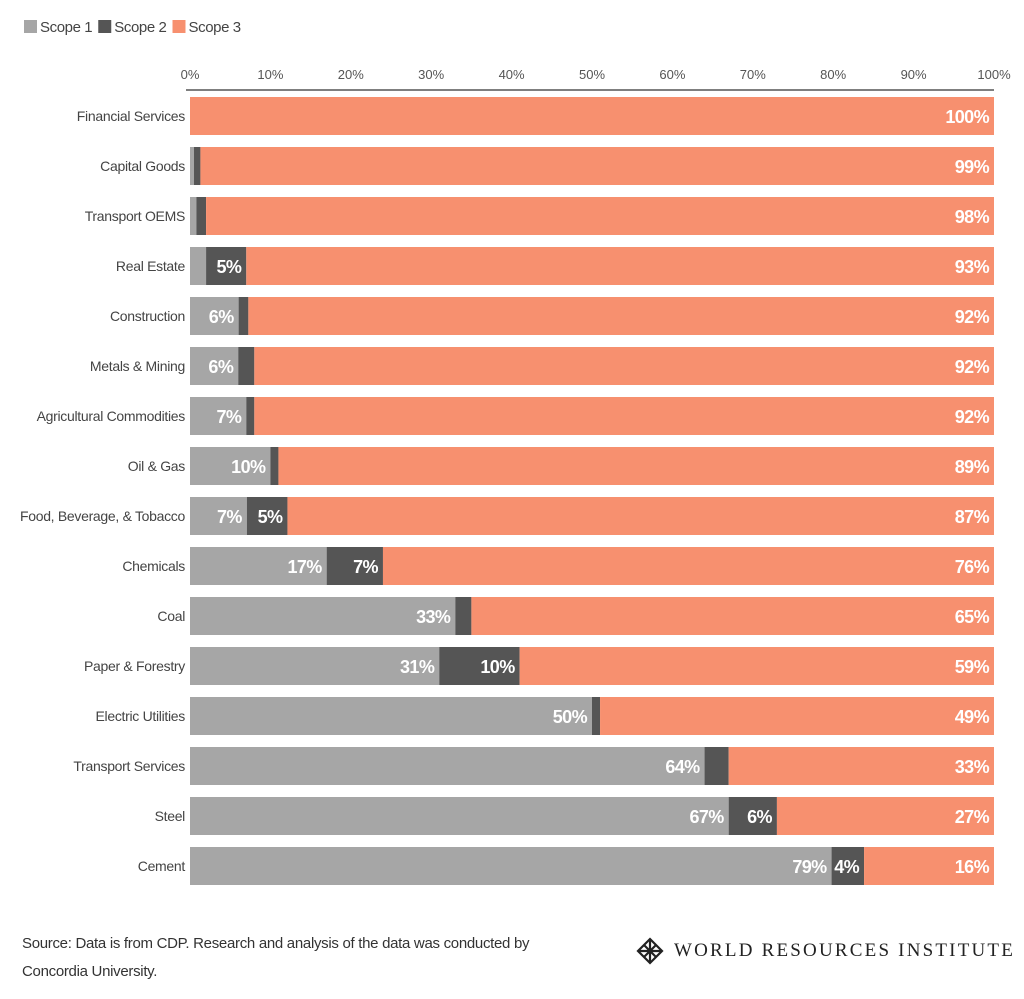 This screenshot has height=999, width=1024. Describe the element at coordinates (140, 716) in the screenshot. I see `category-label: Electric Utilities` at that location.